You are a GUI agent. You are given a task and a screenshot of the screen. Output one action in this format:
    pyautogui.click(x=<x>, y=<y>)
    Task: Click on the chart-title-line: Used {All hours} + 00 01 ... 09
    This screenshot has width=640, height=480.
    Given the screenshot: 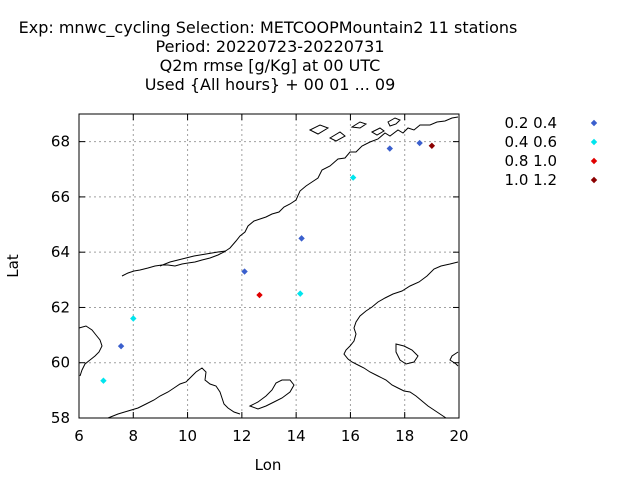 What is the action you would take?
    pyautogui.click(x=270, y=84)
    